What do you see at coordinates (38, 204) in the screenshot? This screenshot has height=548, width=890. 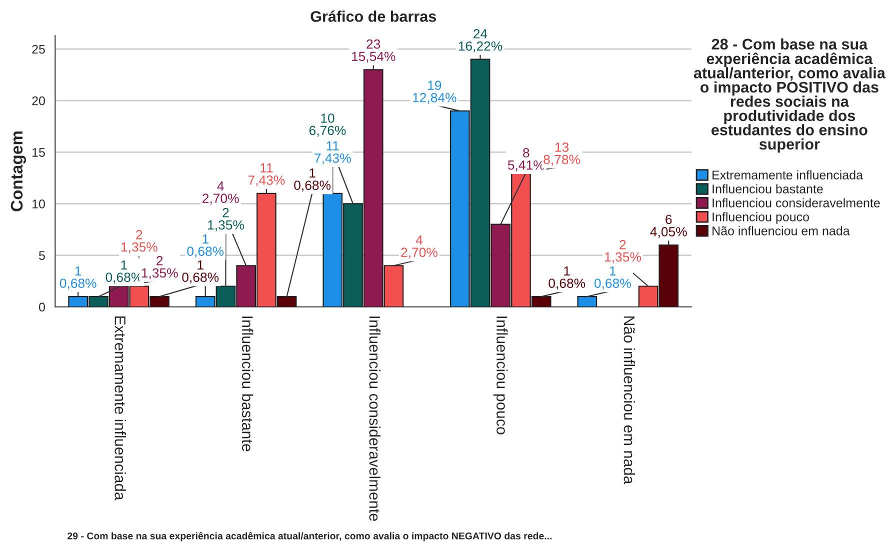 I see `y-tick-label: 10` at bounding box center [38, 204].